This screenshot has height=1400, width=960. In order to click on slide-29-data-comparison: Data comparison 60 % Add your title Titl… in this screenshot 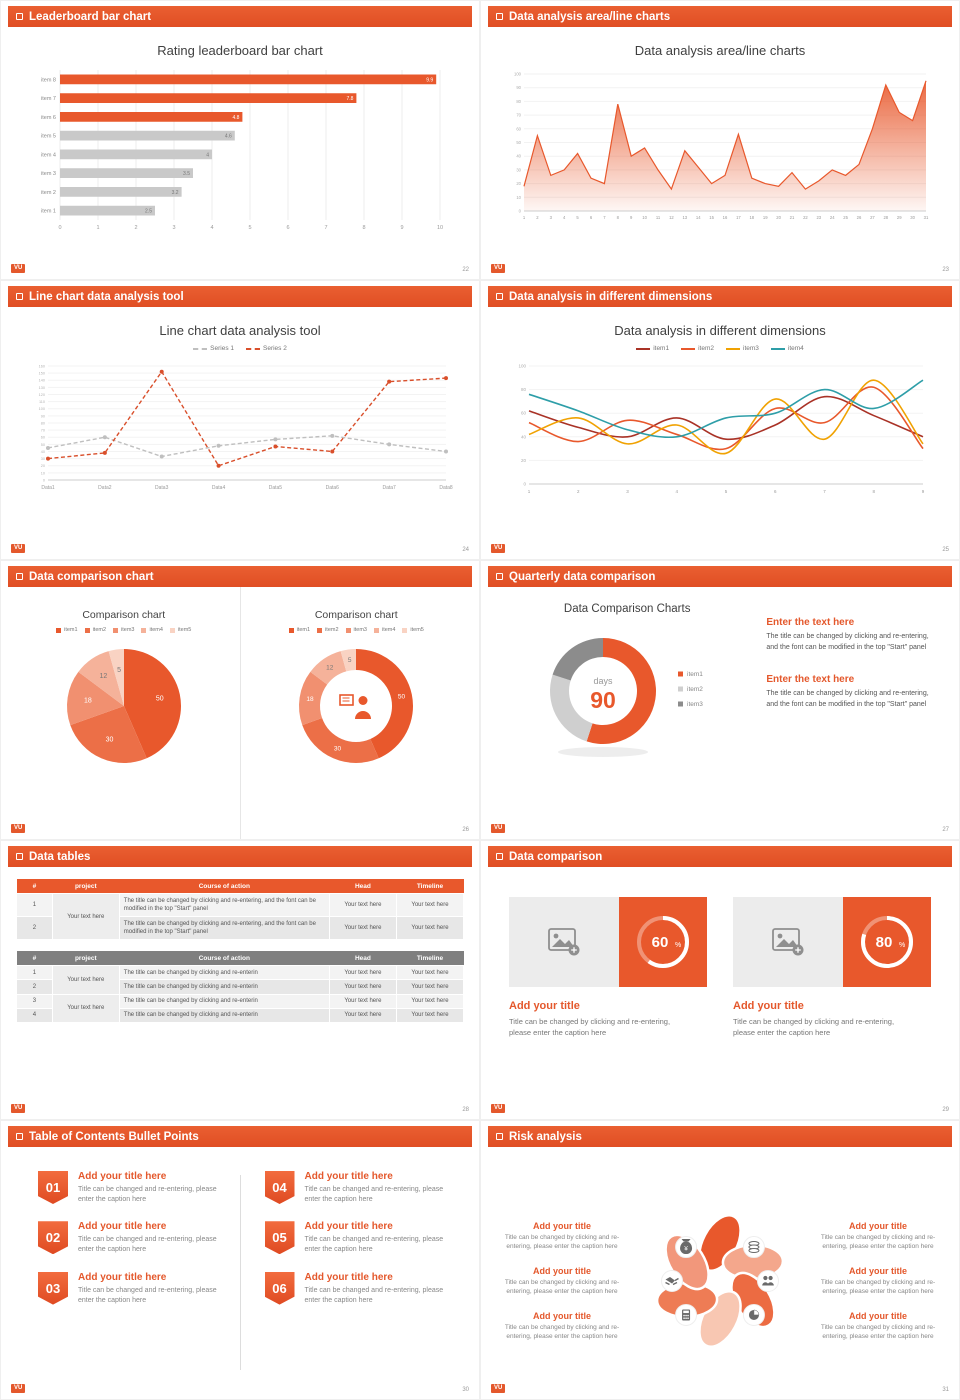, I will do `click(720, 980)`.